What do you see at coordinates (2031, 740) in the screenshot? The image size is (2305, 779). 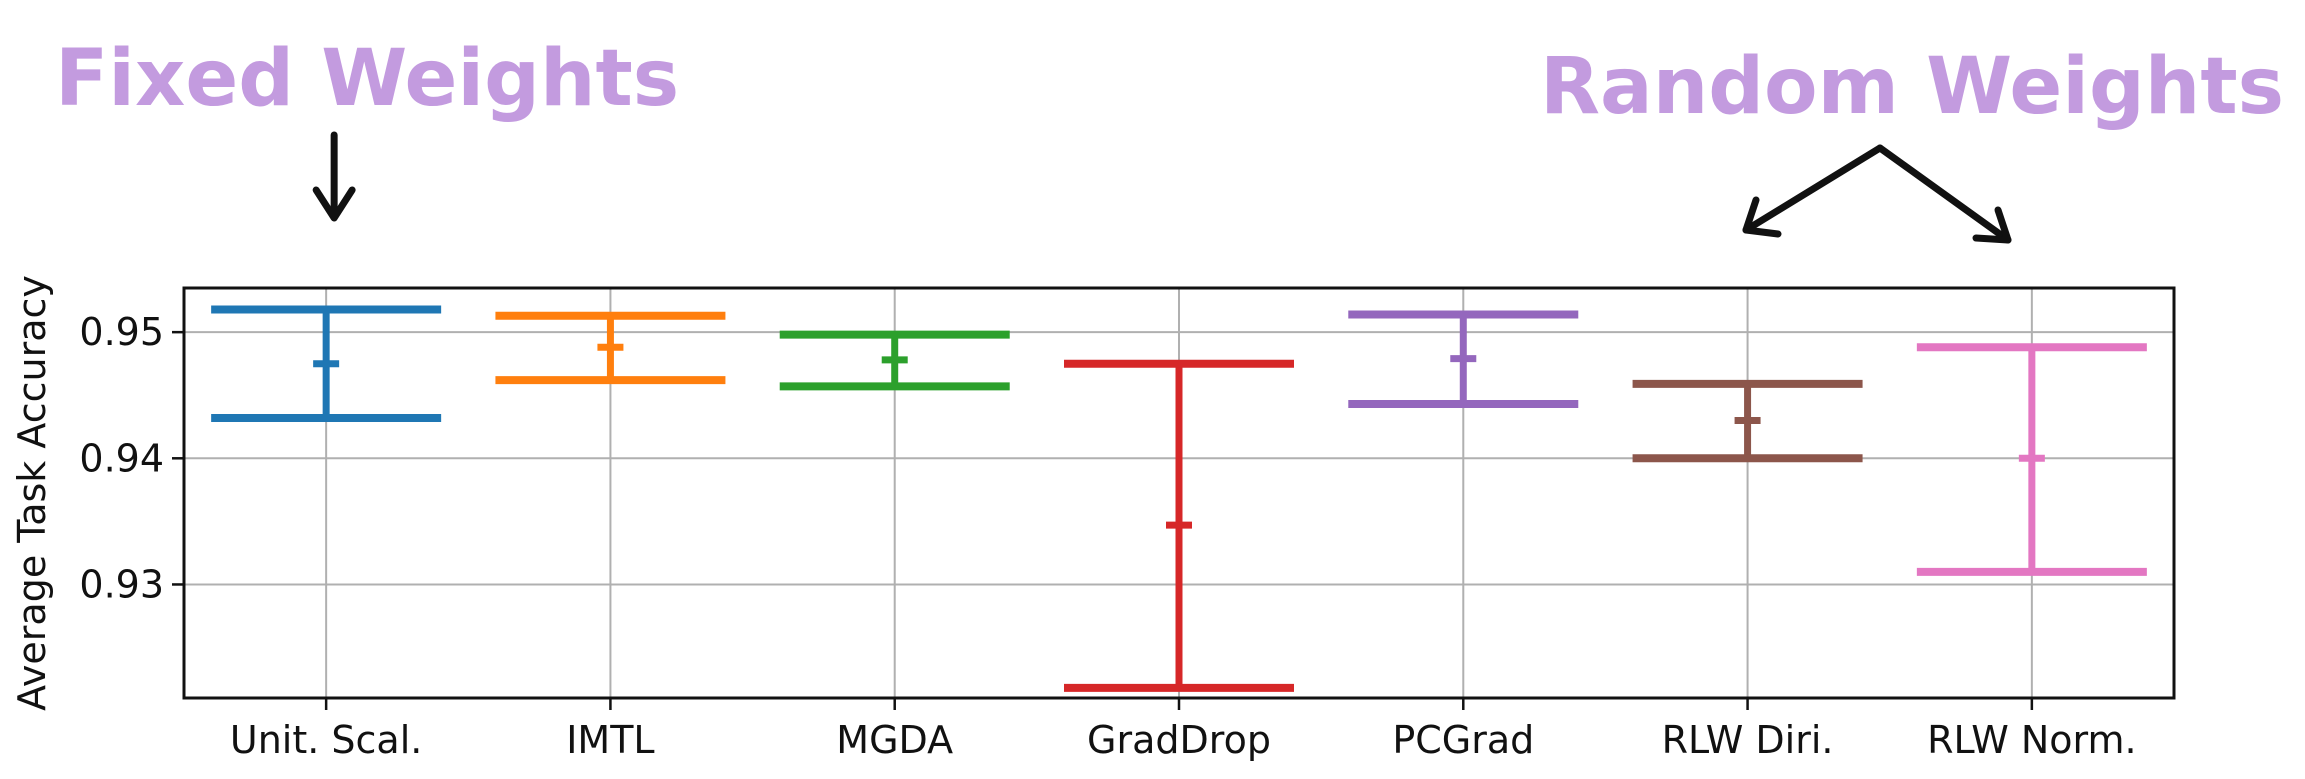 I see `x-tick-label: RLW Norm.` at bounding box center [2031, 740].